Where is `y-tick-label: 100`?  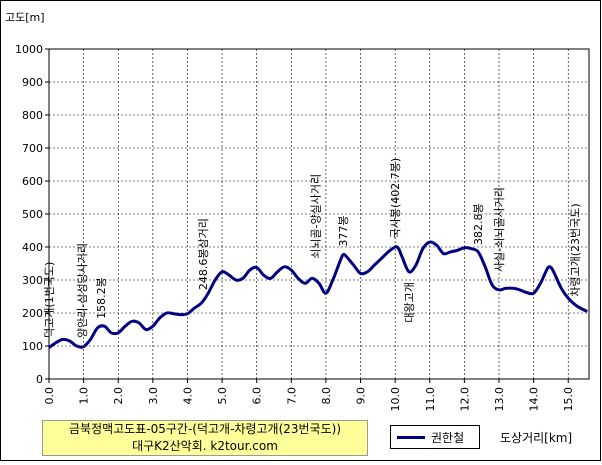
y-tick-label: 100 is located at coordinates (32, 346).